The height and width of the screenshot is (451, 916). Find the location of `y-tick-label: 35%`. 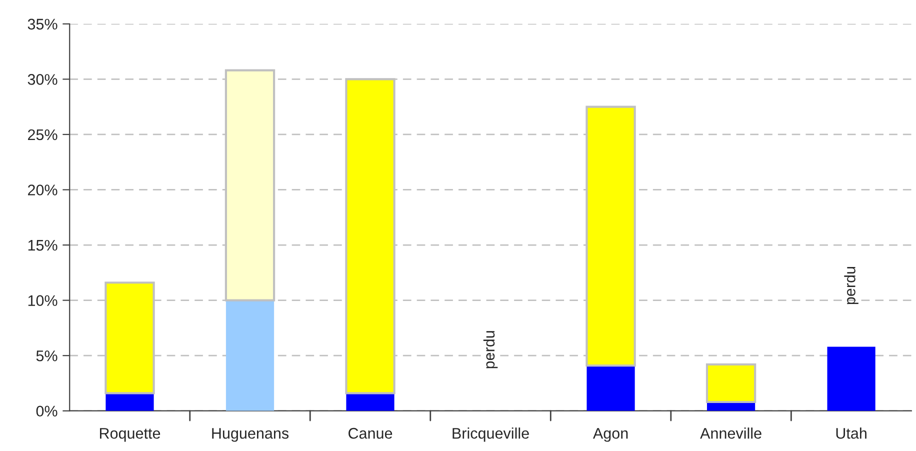

y-tick-label: 35% is located at coordinates (43, 24).